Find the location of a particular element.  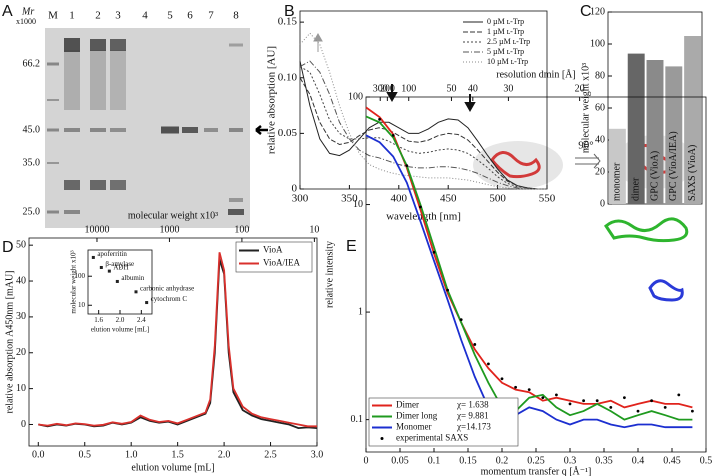

x2-tick-label: 50 is located at coordinates (451, 88).